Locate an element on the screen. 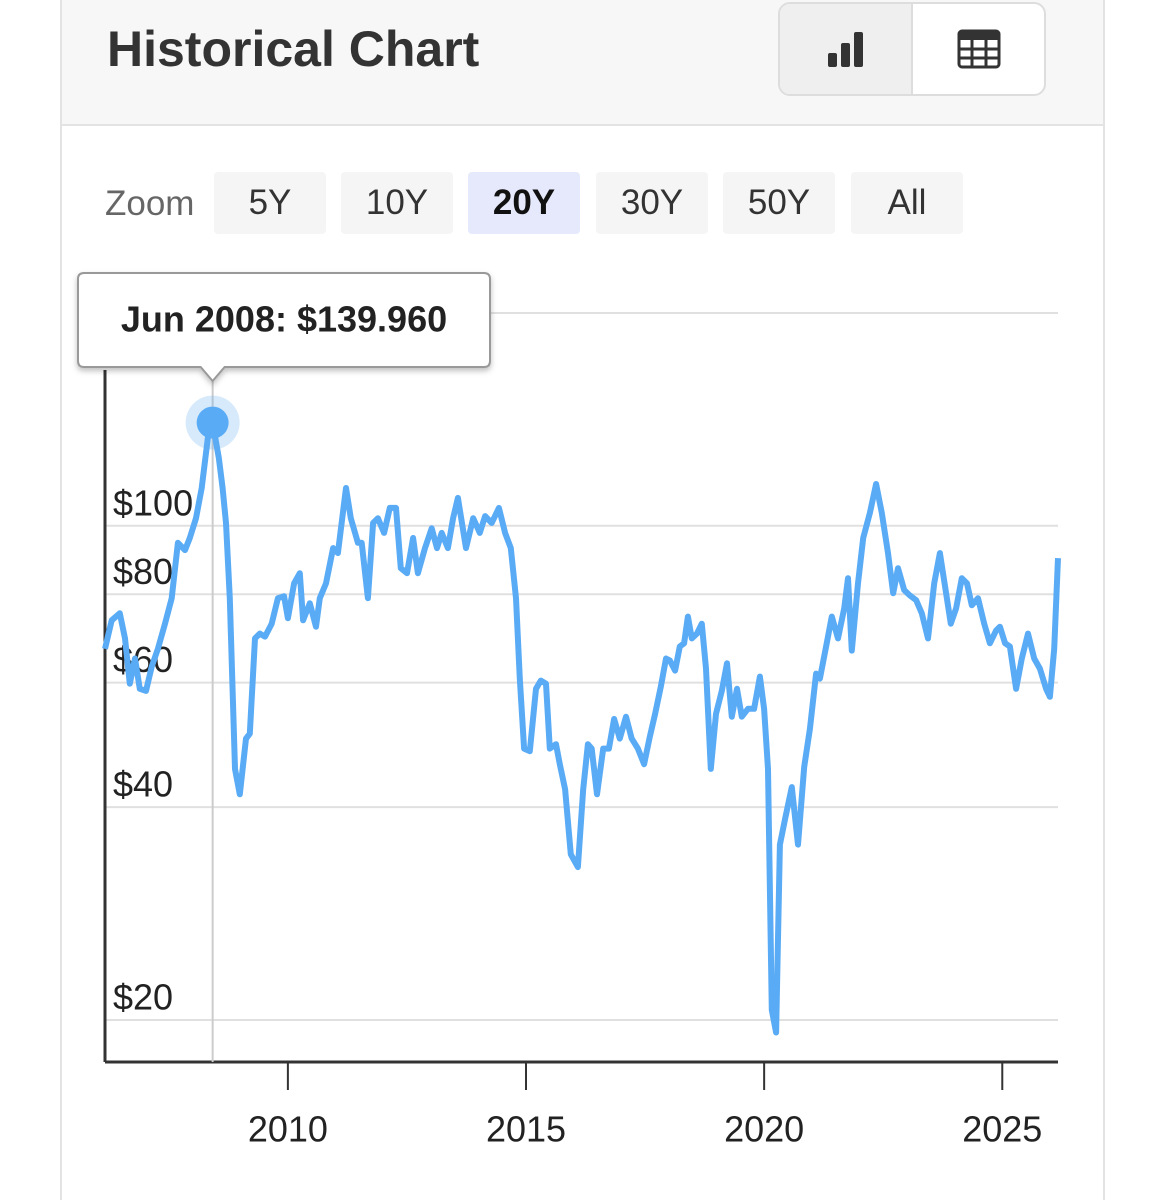 The width and height of the screenshot is (1163, 1200). table-icon is located at coordinates (978, 49).